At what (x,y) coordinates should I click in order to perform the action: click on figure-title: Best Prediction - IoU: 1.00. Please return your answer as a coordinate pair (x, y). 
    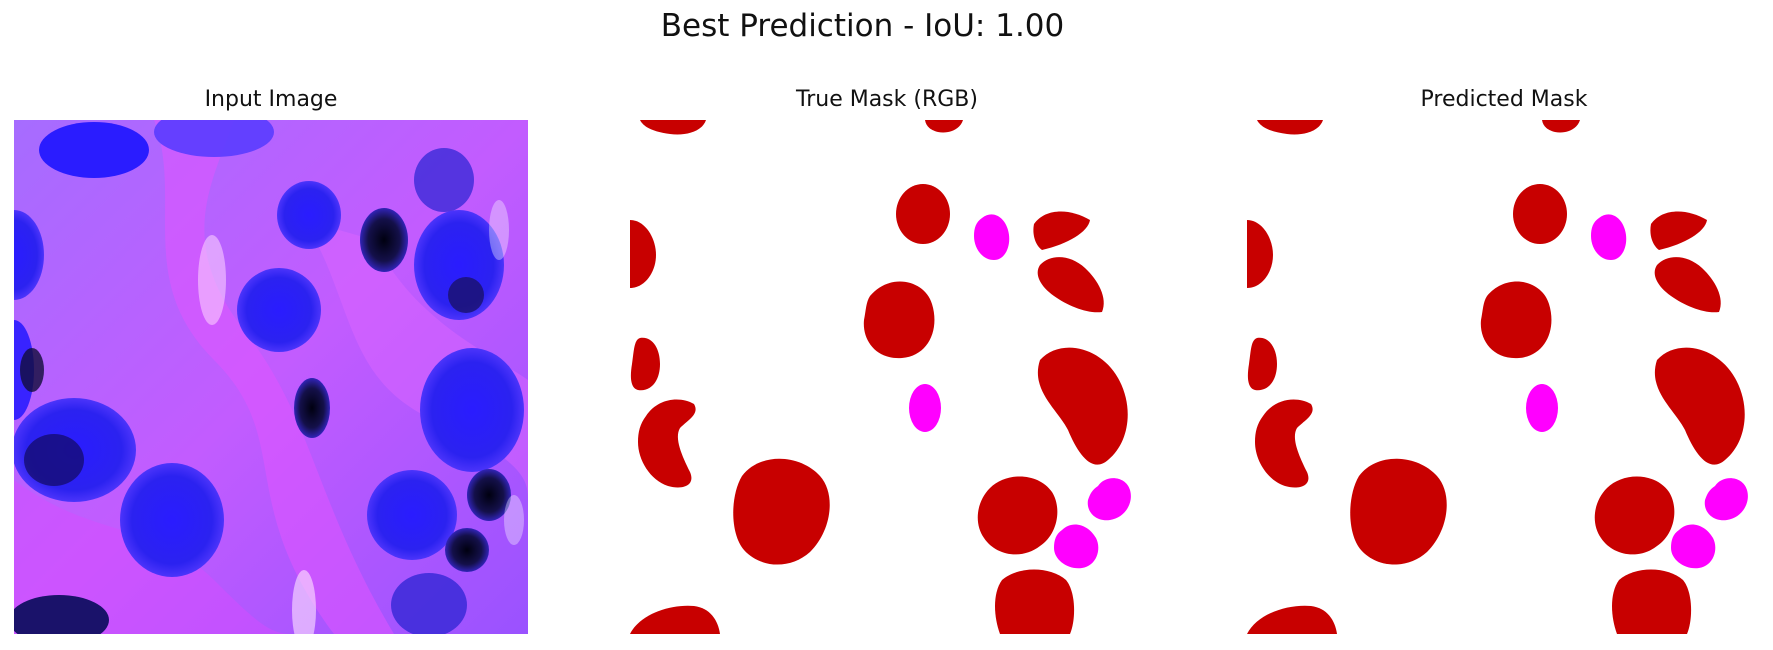
    Looking at the image, I should click on (862, 26).